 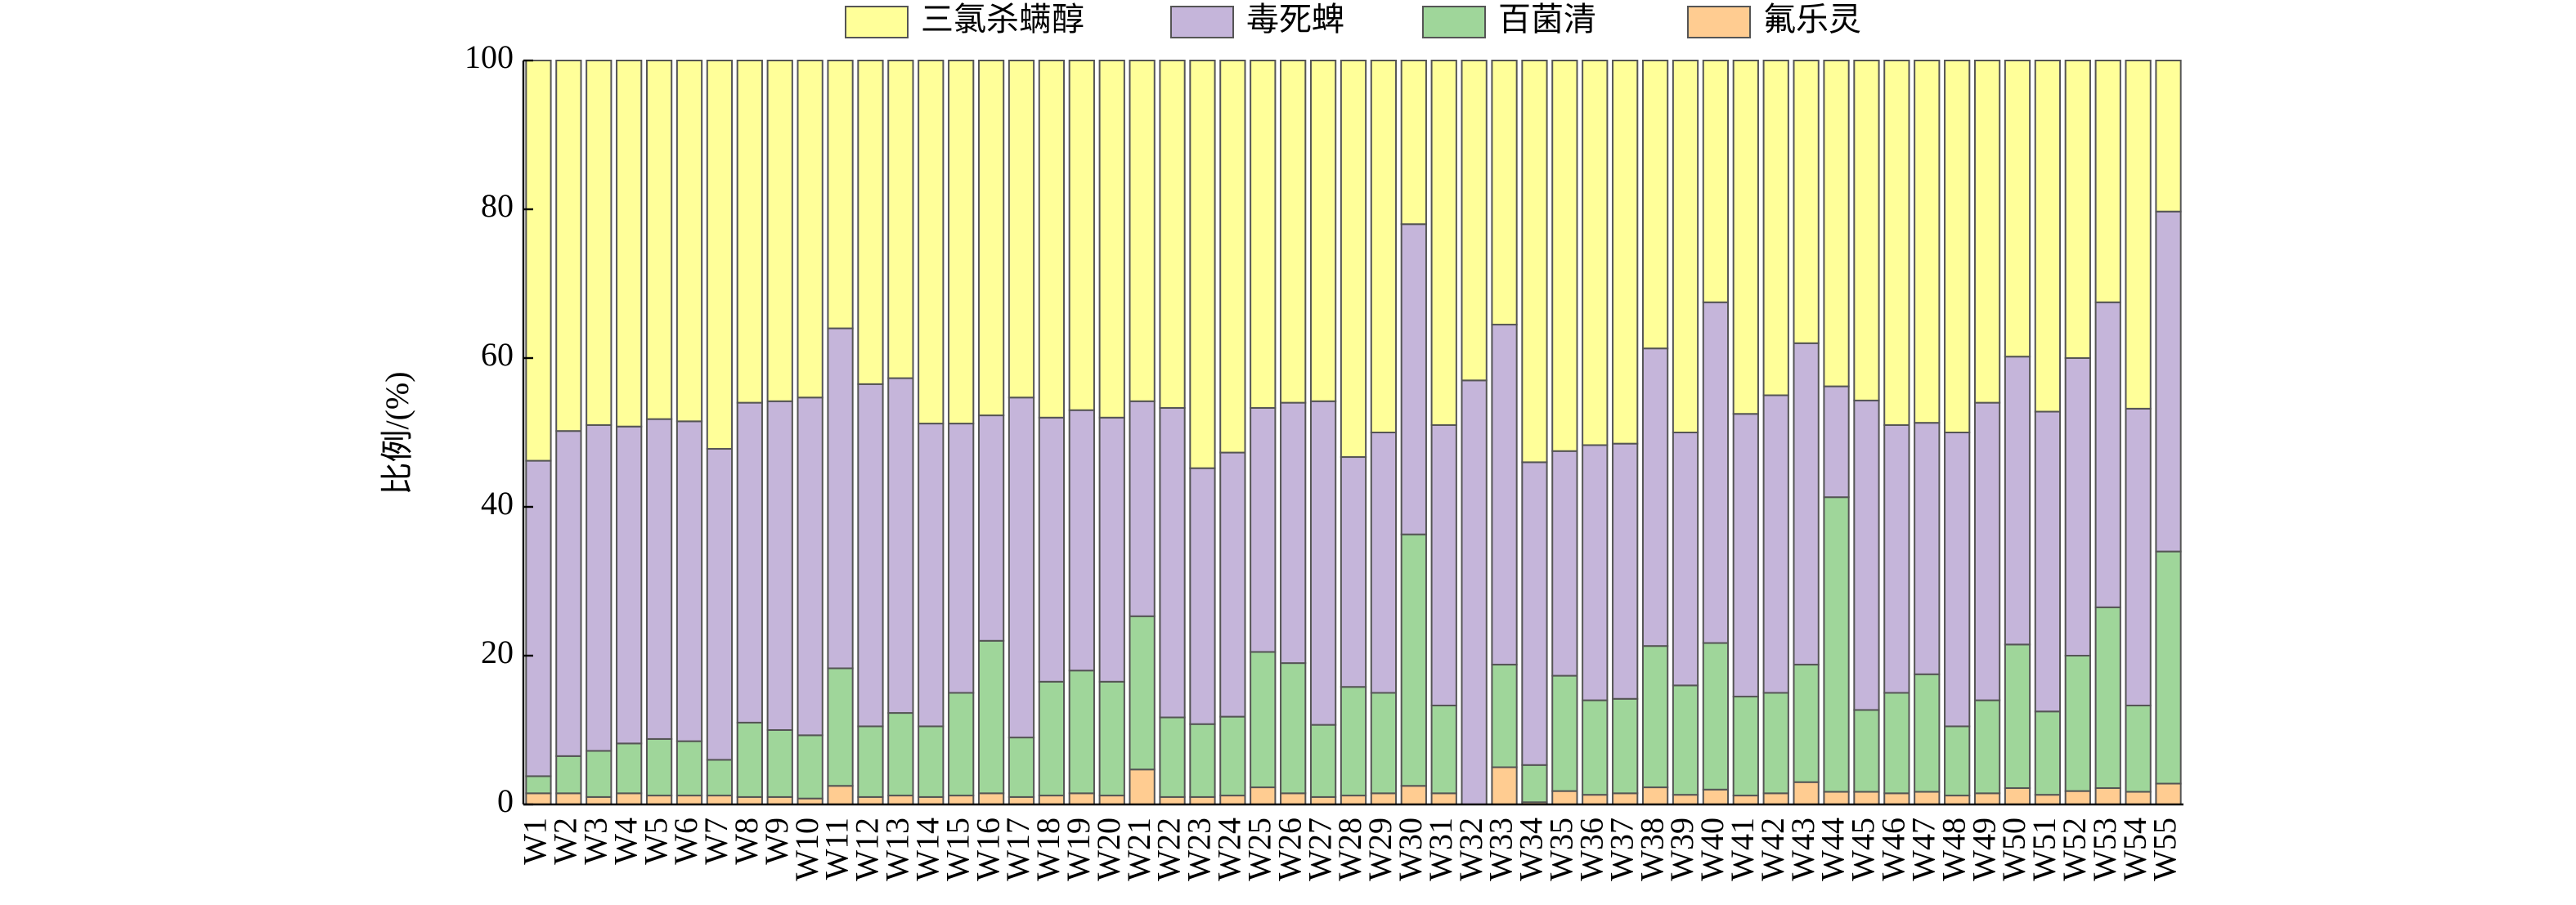 I want to click on x-tick-label: W43, so click(x=1803, y=849).